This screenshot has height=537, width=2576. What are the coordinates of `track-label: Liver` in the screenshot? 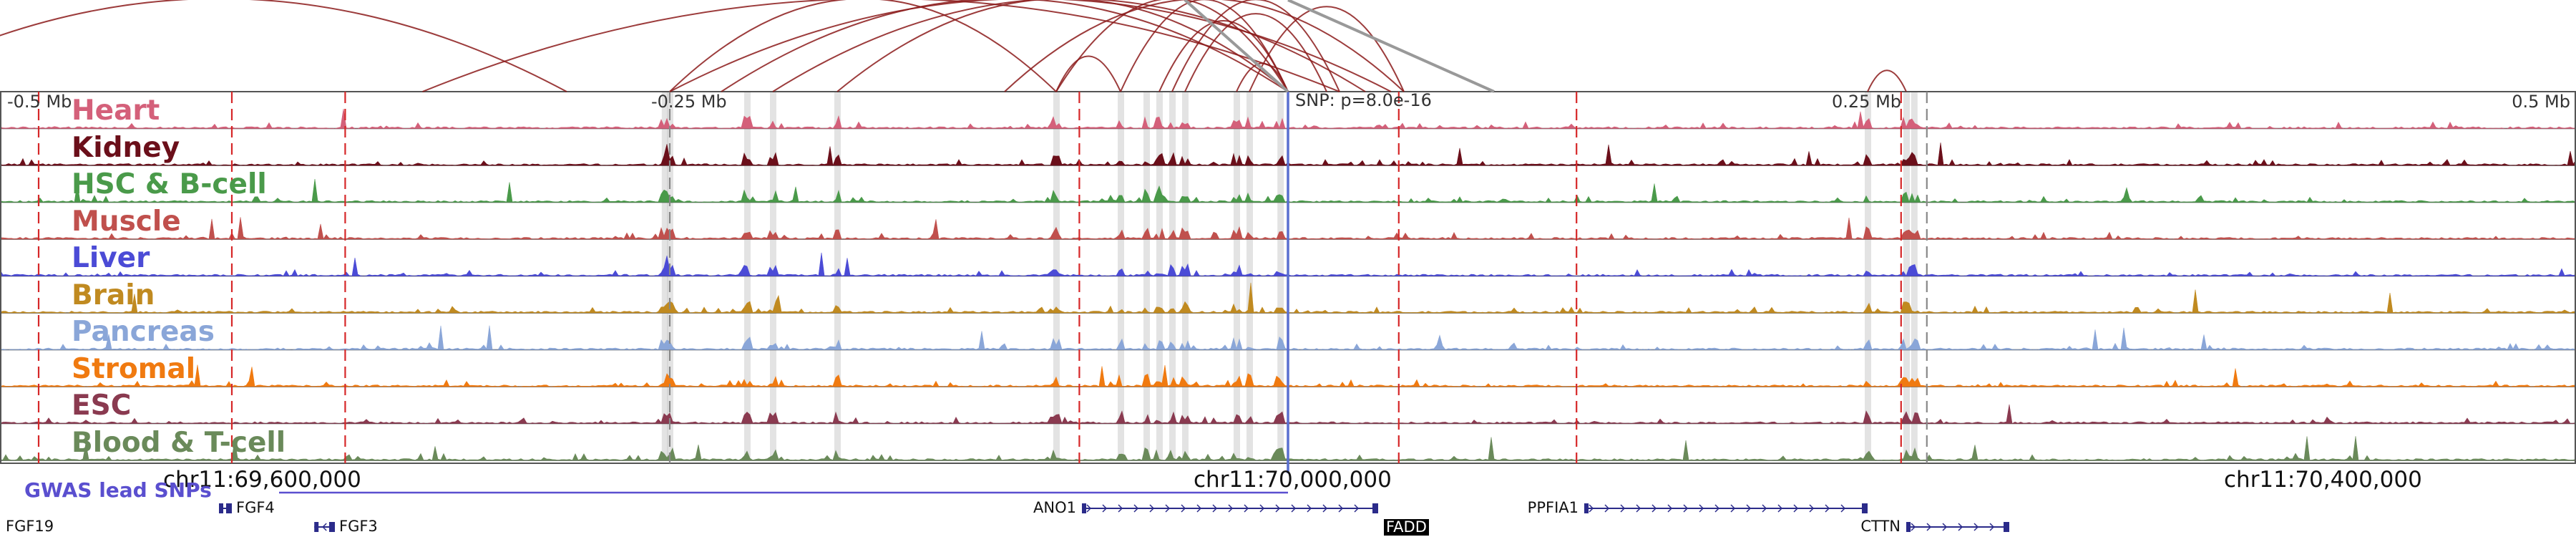 It's located at (111, 258).